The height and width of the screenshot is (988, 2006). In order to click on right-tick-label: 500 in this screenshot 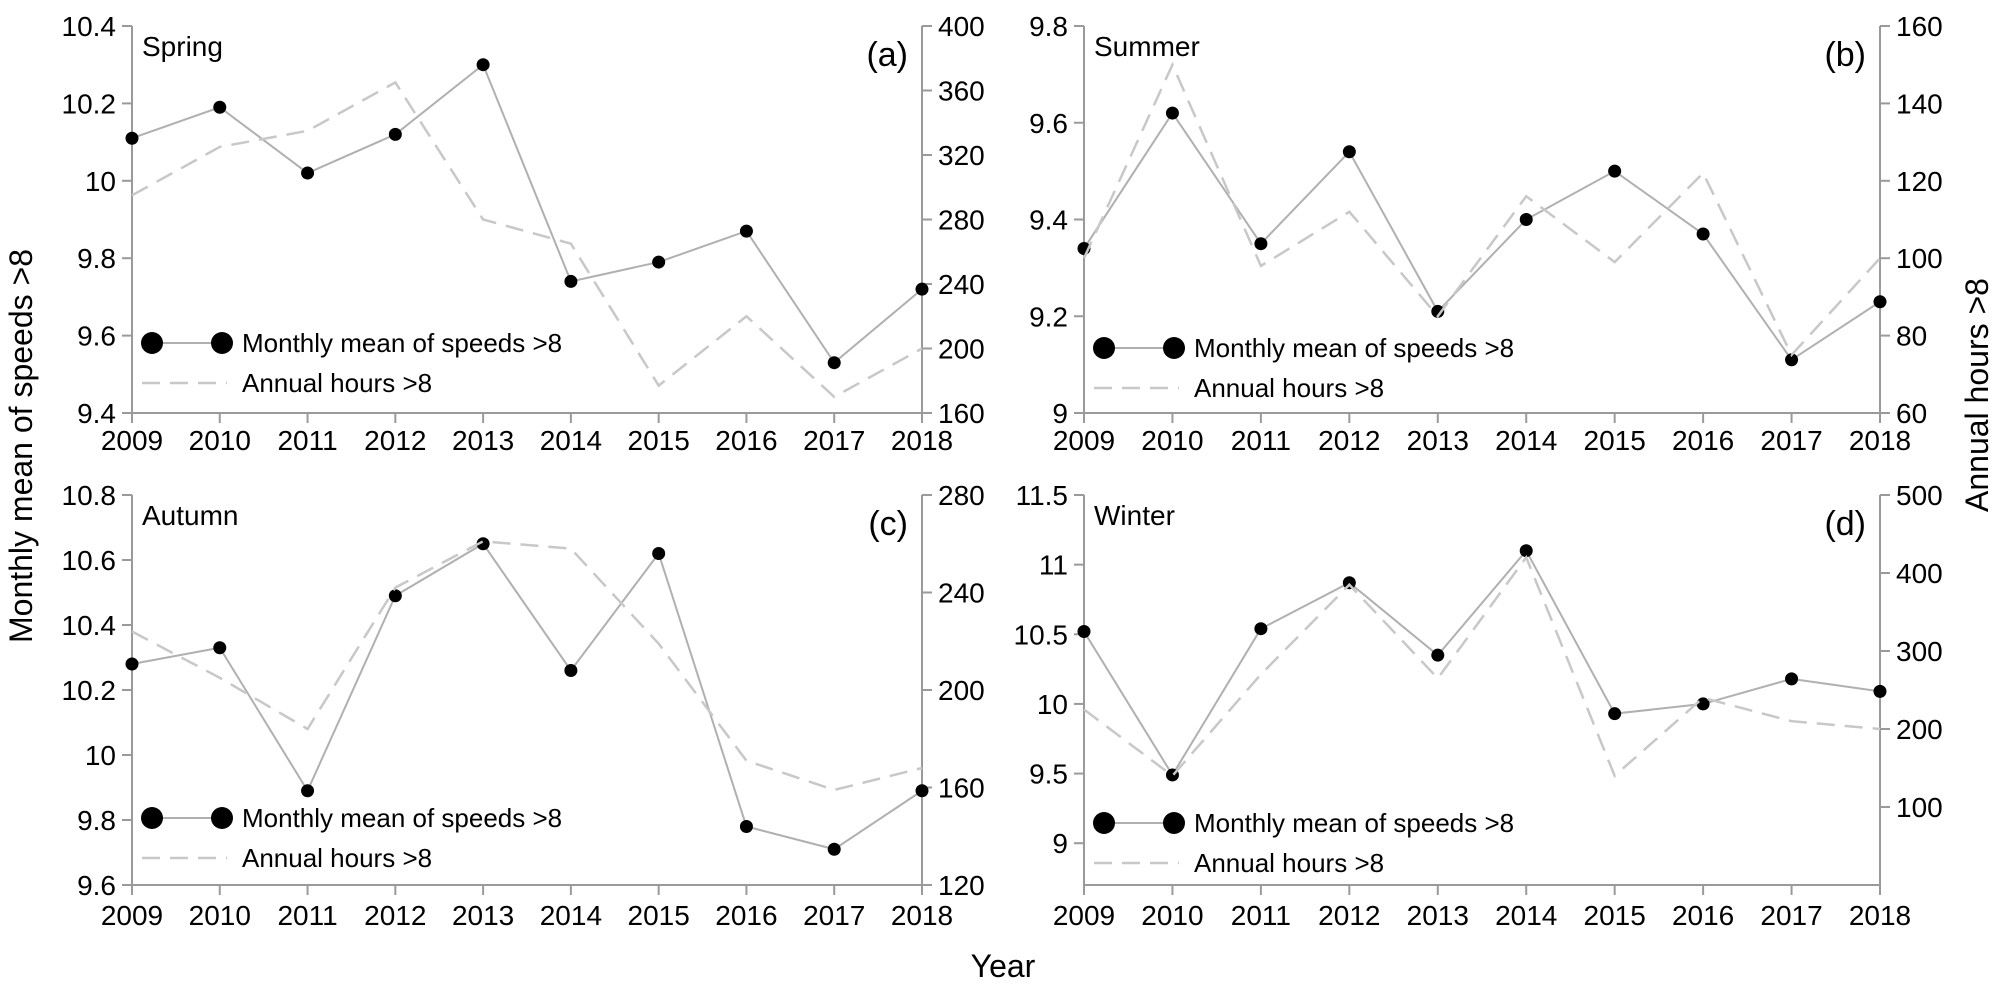, I will do `click(1919, 495)`.